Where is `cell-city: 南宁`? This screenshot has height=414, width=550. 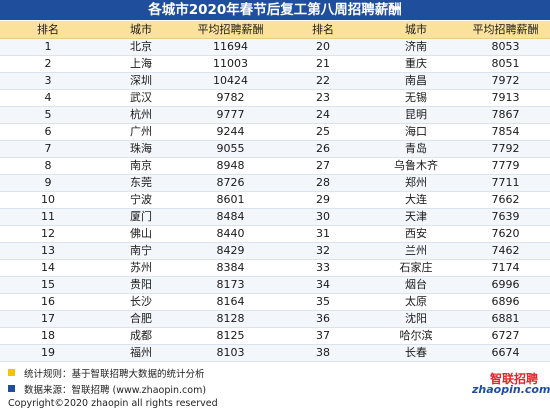
cell-city: 南宁 is located at coordinates (141, 251).